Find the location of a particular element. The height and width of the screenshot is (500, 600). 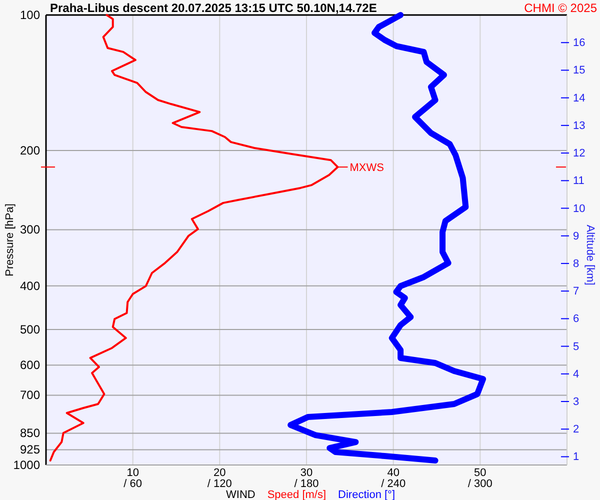

y2-tick-label: 3 is located at coordinates (576, 402).